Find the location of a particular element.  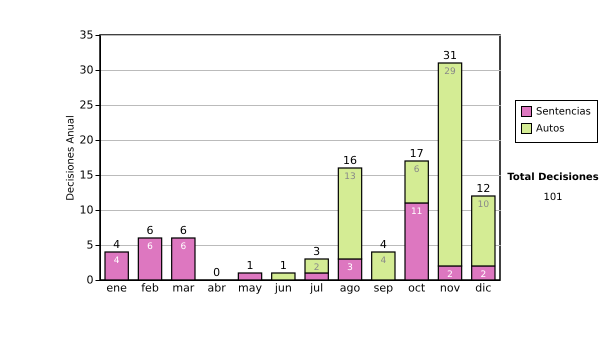

y-tick-label: 30 is located at coordinates (87, 70).